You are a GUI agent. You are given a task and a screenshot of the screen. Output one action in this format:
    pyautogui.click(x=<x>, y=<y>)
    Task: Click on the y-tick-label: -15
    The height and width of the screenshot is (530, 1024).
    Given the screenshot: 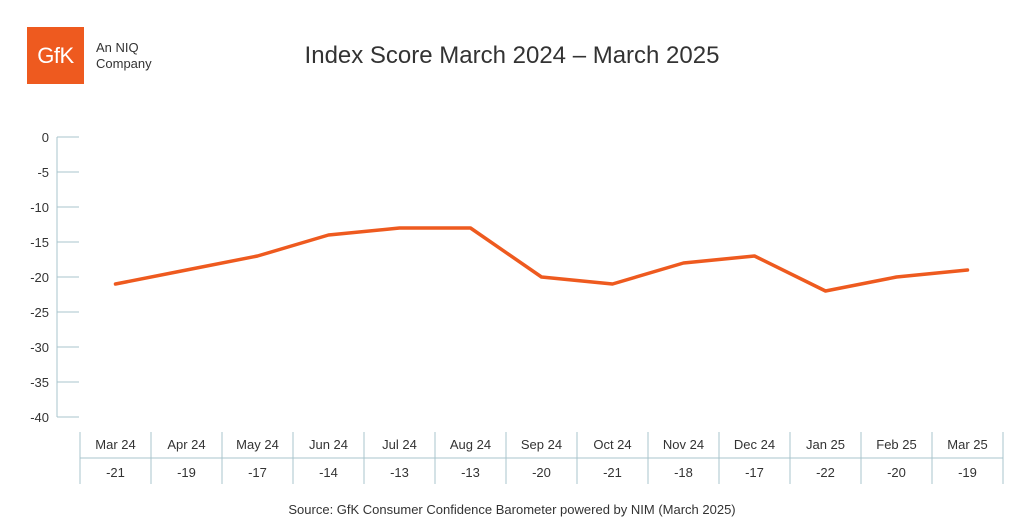 What is the action you would take?
    pyautogui.click(x=39, y=242)
    